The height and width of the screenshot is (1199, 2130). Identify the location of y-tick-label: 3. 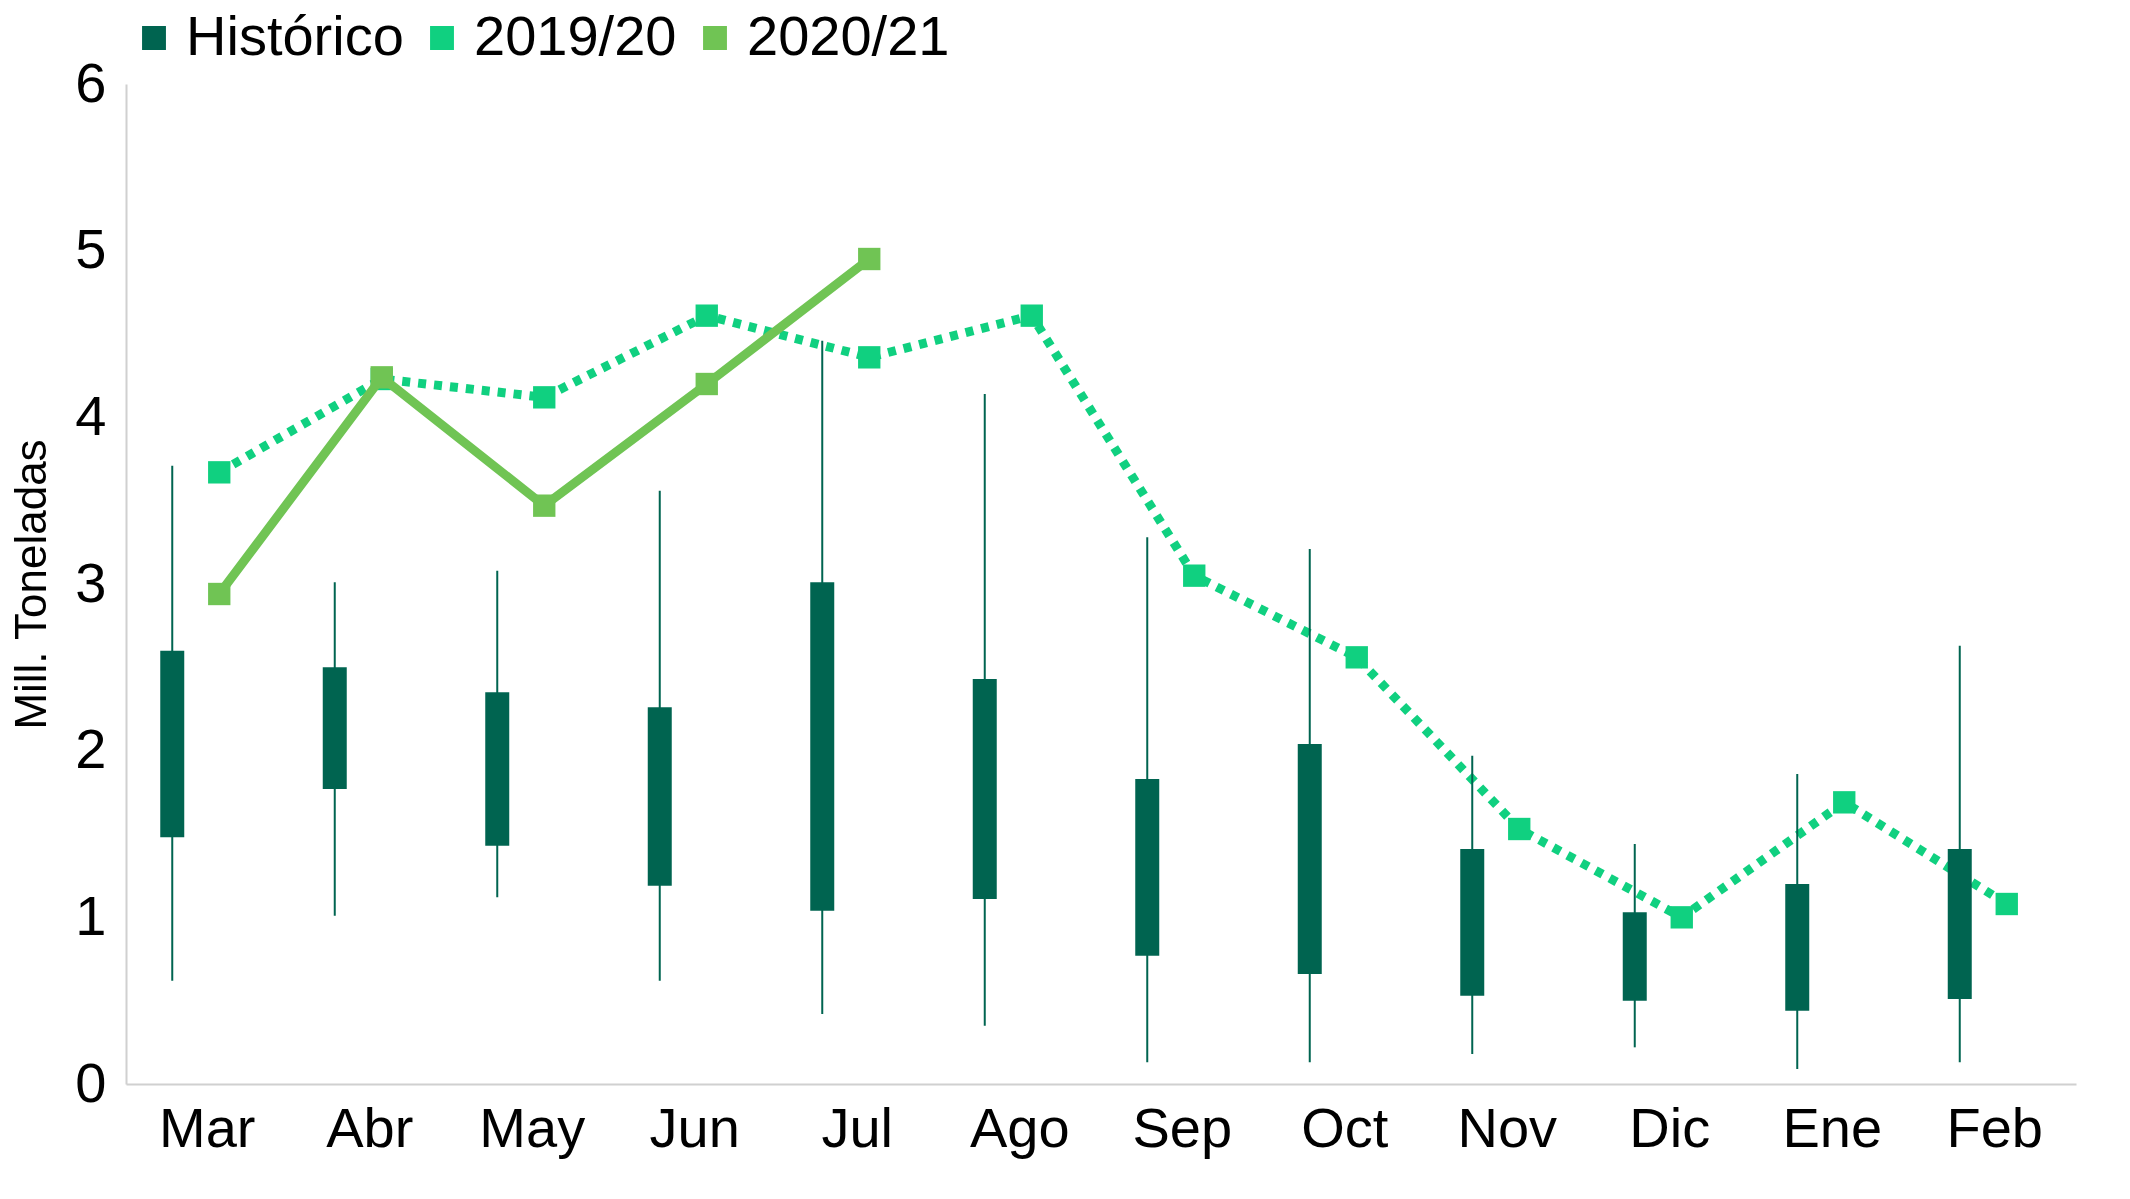
(91, 582).